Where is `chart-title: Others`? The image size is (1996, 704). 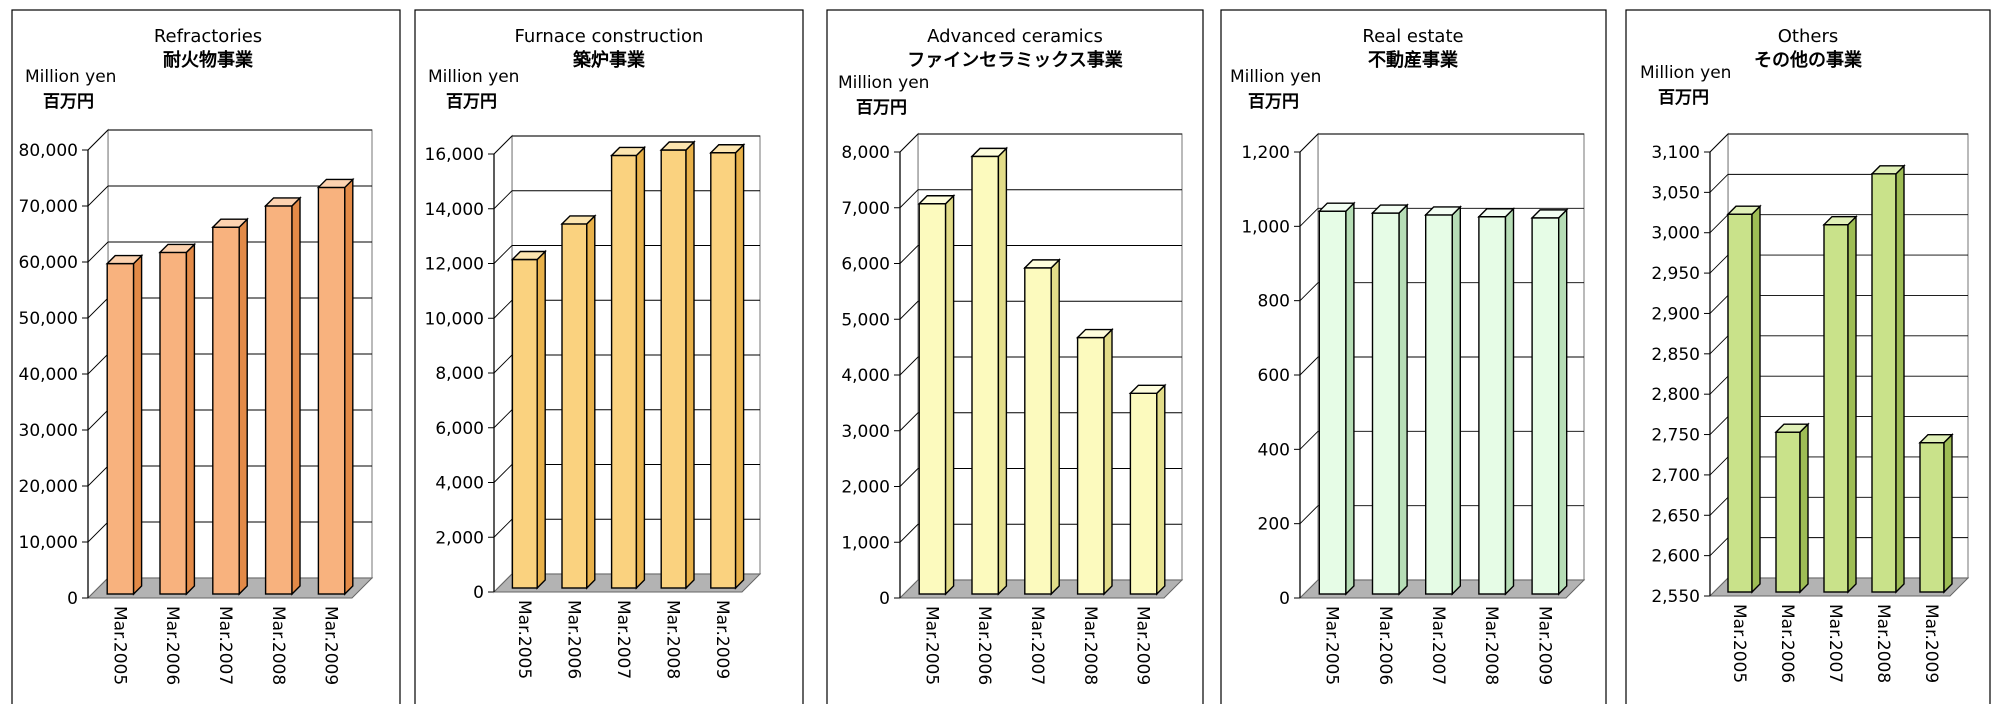 chart-title: Others is located at coordinates (1808, 36).